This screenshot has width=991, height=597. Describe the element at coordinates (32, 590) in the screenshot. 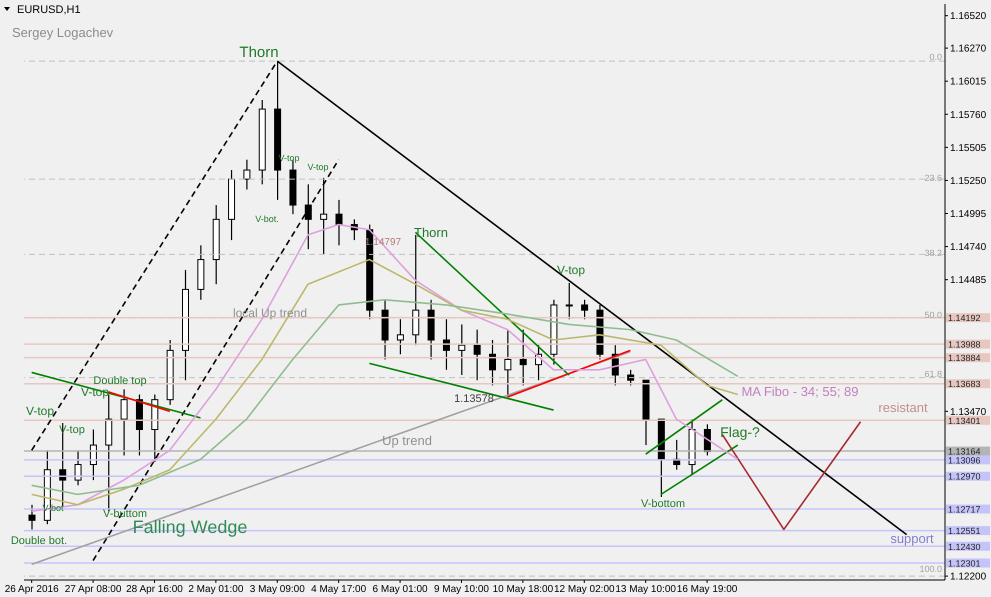

I see `x-tick-label: 26 Apr 2016` at that location.